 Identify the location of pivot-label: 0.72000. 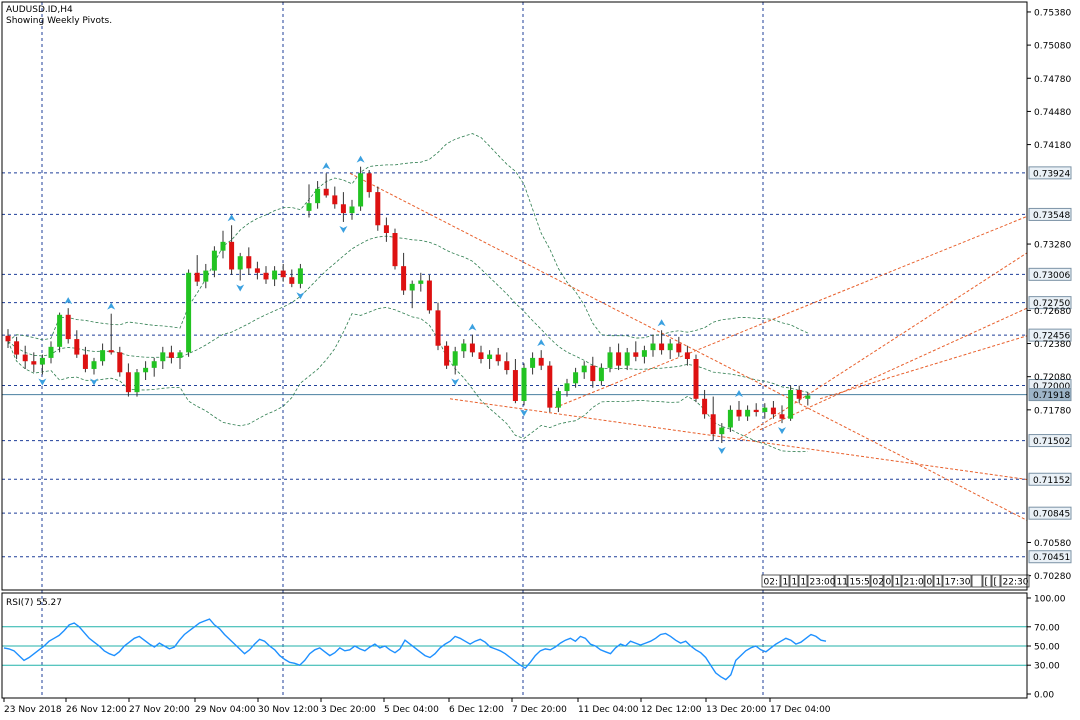
(1051, 387).